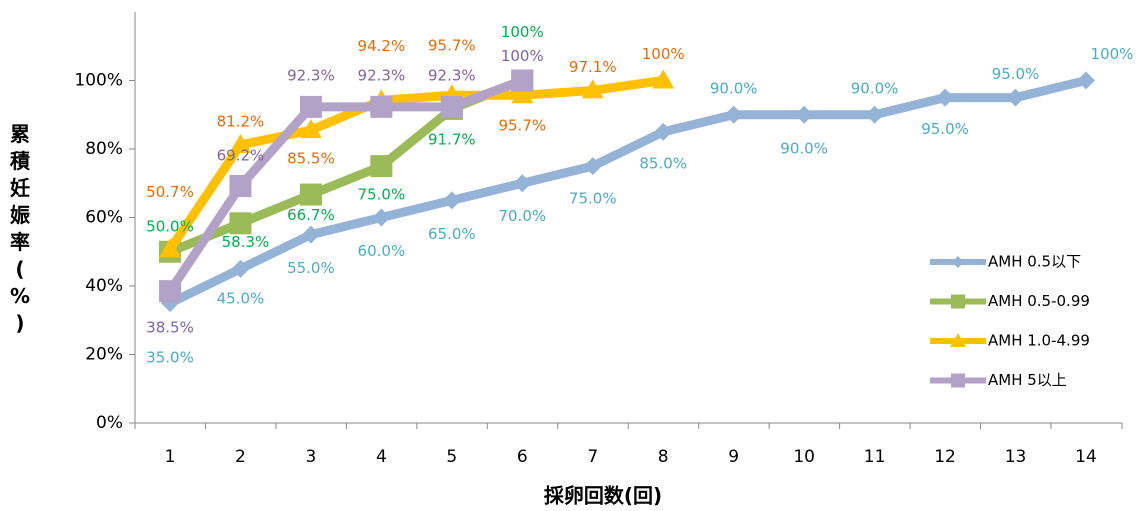 The width and height of the screenshot is (1138, 511). What do you see at coordinates (311, 215) in the screenshot?
I see `data-label: 66.7%` at bounding box center [311, 215].